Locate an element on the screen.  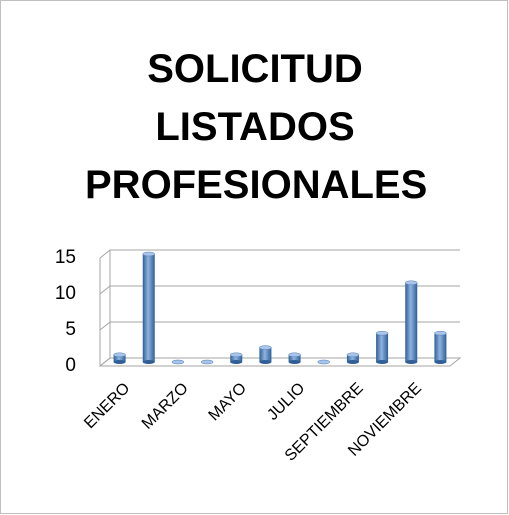
y-tick-label: 15 is located at coordinates (65, 257).